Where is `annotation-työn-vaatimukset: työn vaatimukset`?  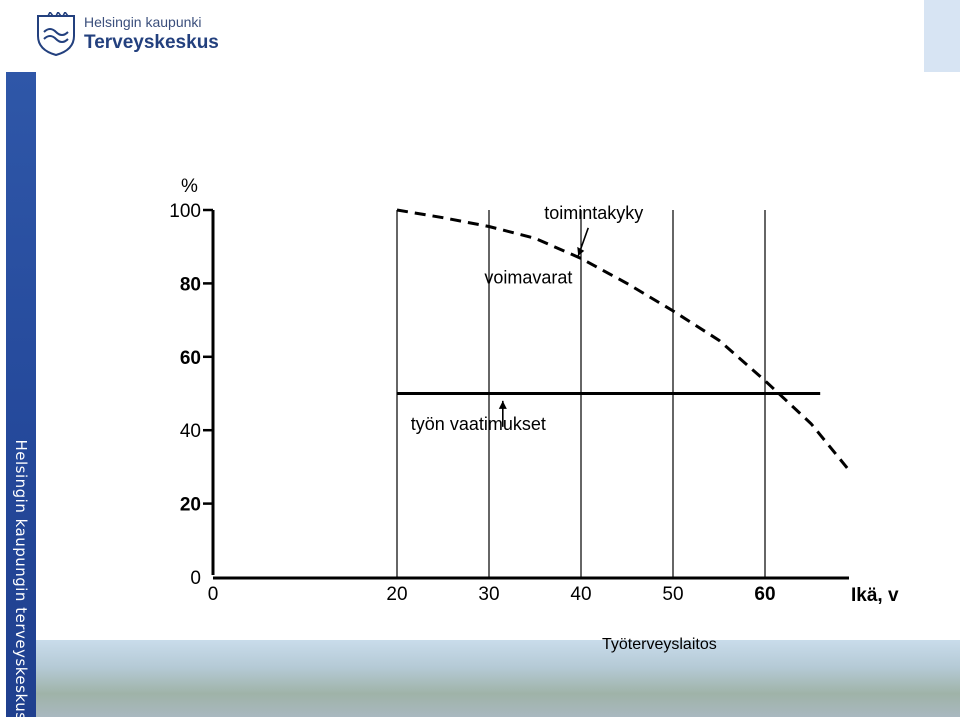 annotation-työn-vaatimukset: työn vaatimukset is located at coordinates (478, 424).